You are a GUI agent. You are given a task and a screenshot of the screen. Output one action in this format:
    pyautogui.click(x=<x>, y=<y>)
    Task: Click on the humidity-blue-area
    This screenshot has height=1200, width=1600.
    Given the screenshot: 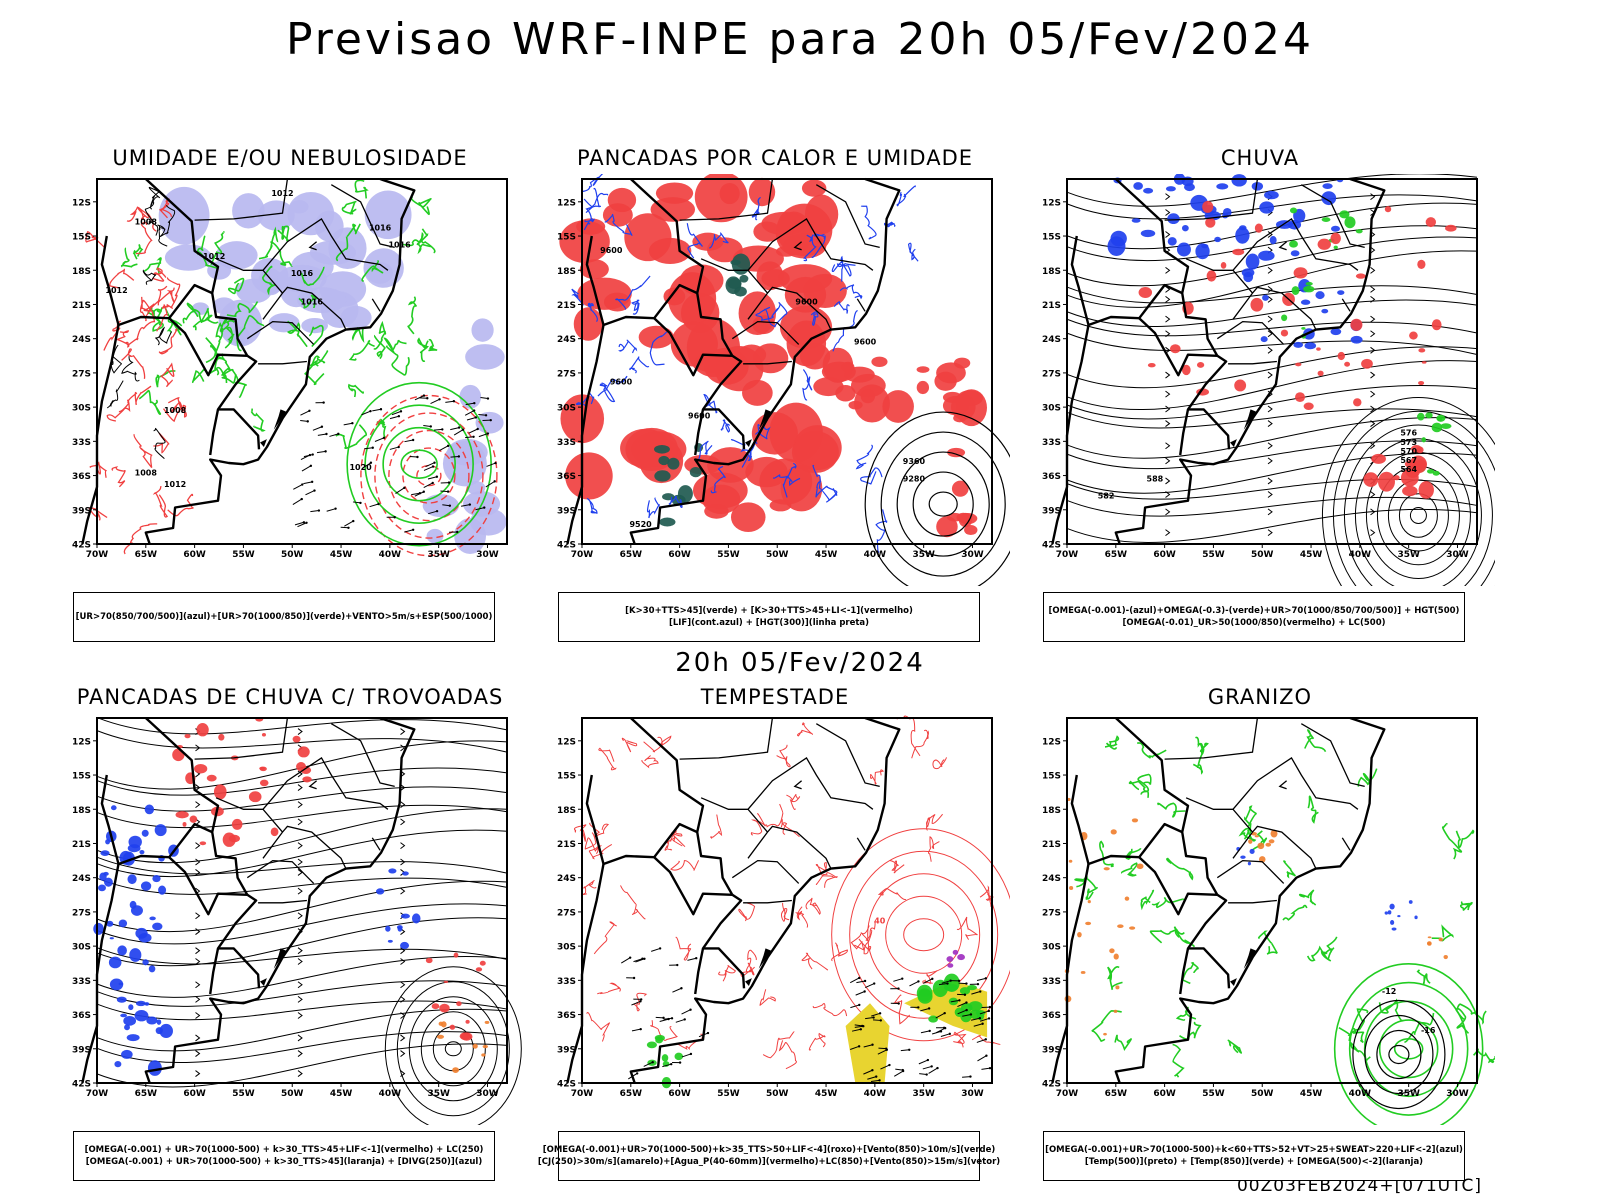 What is the action you would take?
    pyautogui.click(x=276, y=215)
    